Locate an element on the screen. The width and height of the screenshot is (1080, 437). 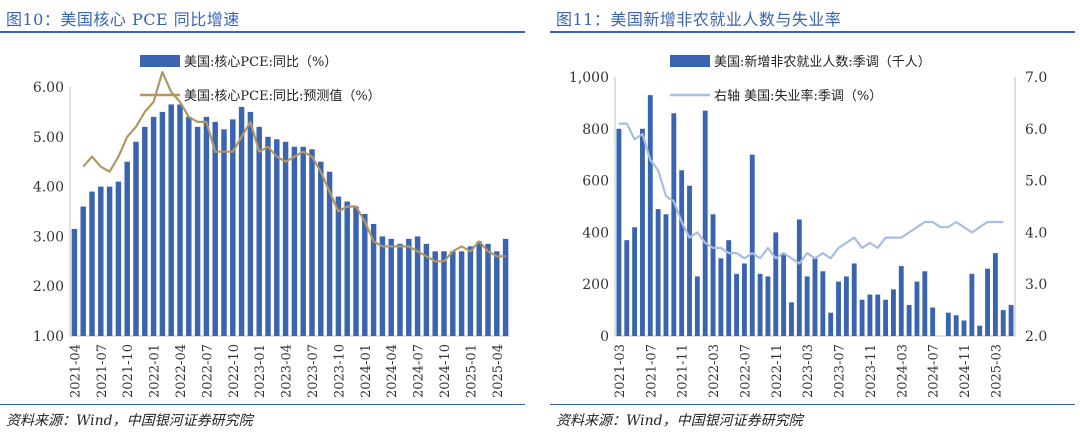
y-tick-label: 400 is located at coordinates (595, 233).